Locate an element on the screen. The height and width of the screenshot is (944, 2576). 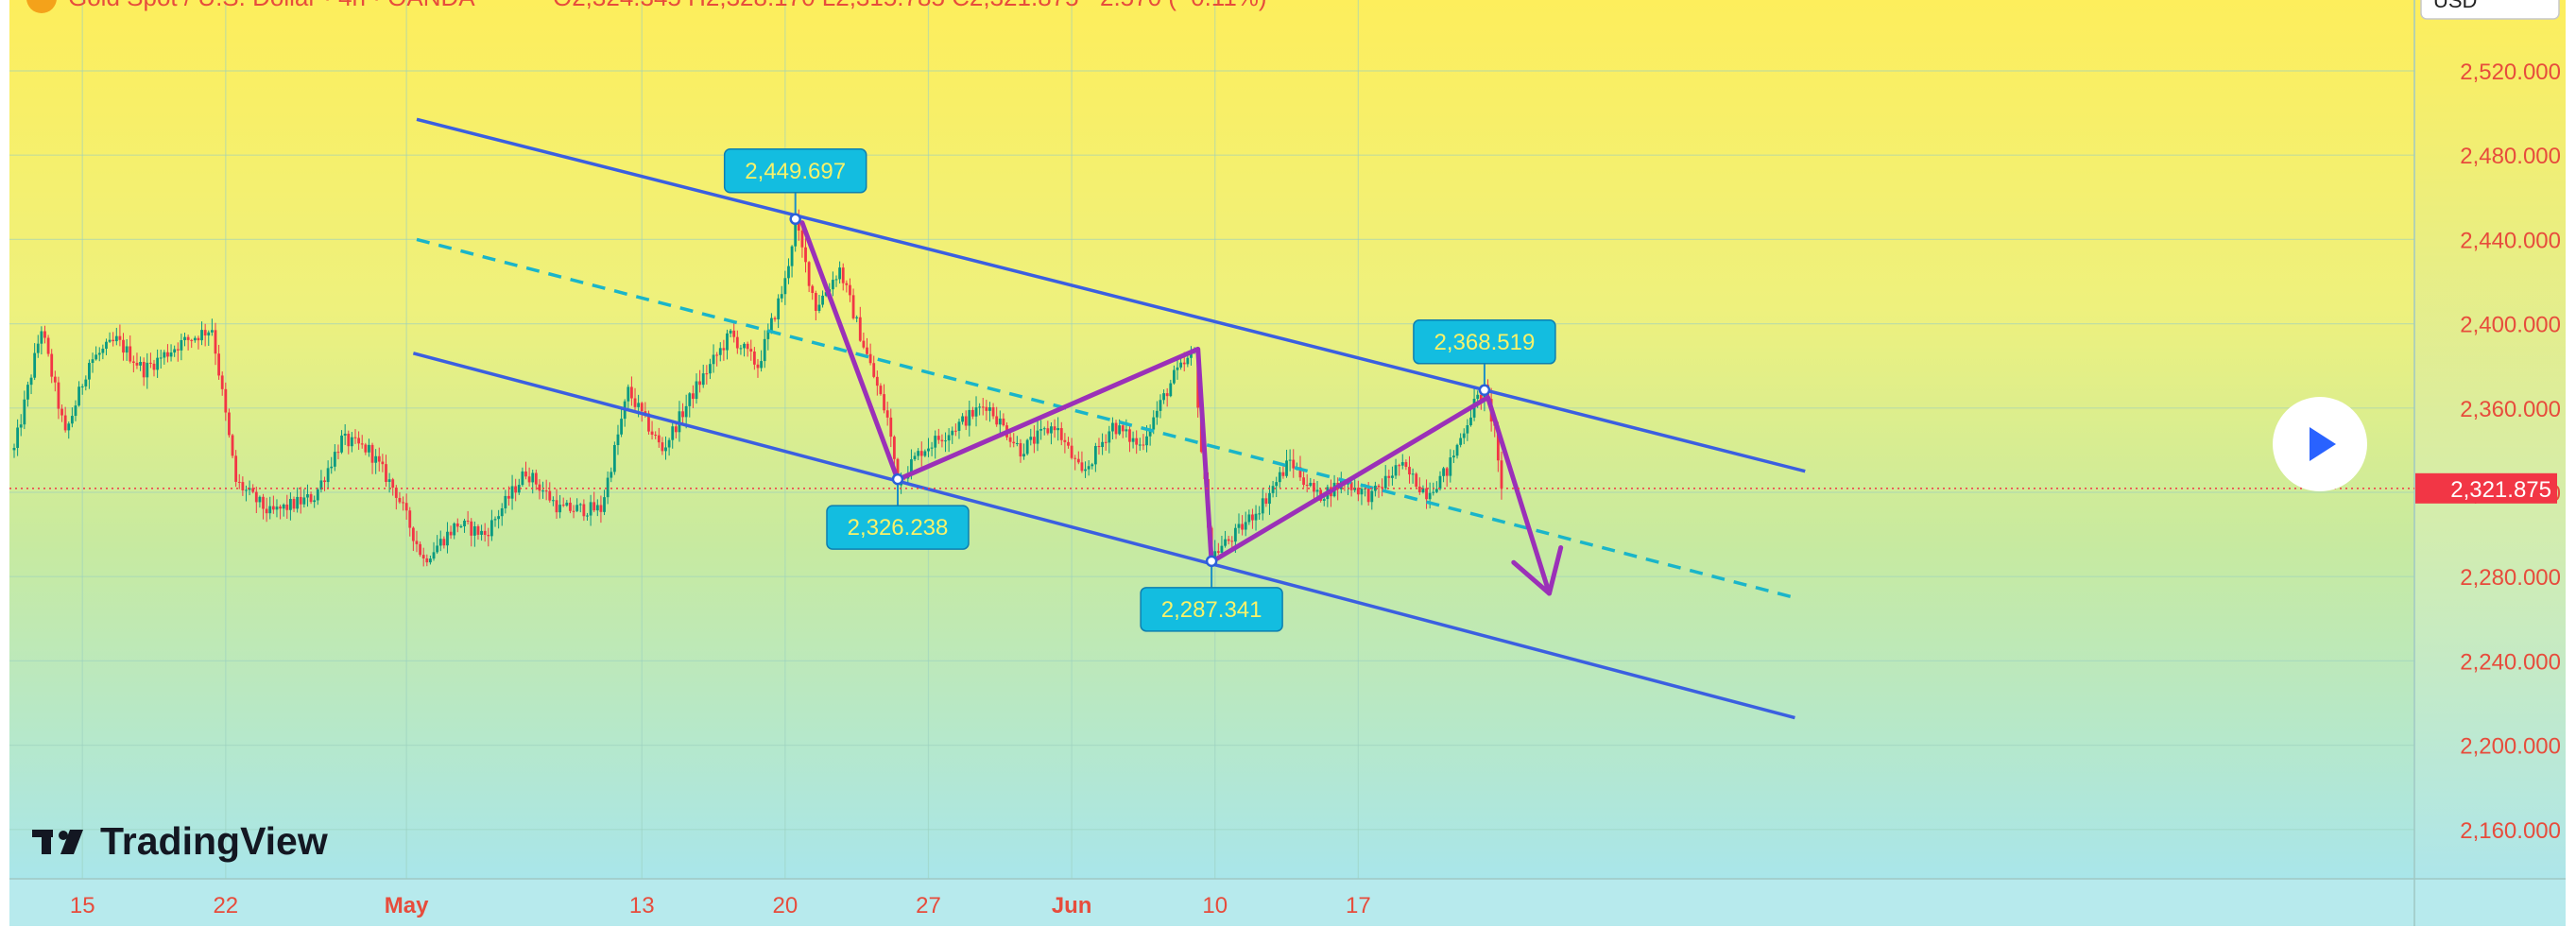
price-axis-tick-label: 2,480.000 is located at coordinates (2510, 156).